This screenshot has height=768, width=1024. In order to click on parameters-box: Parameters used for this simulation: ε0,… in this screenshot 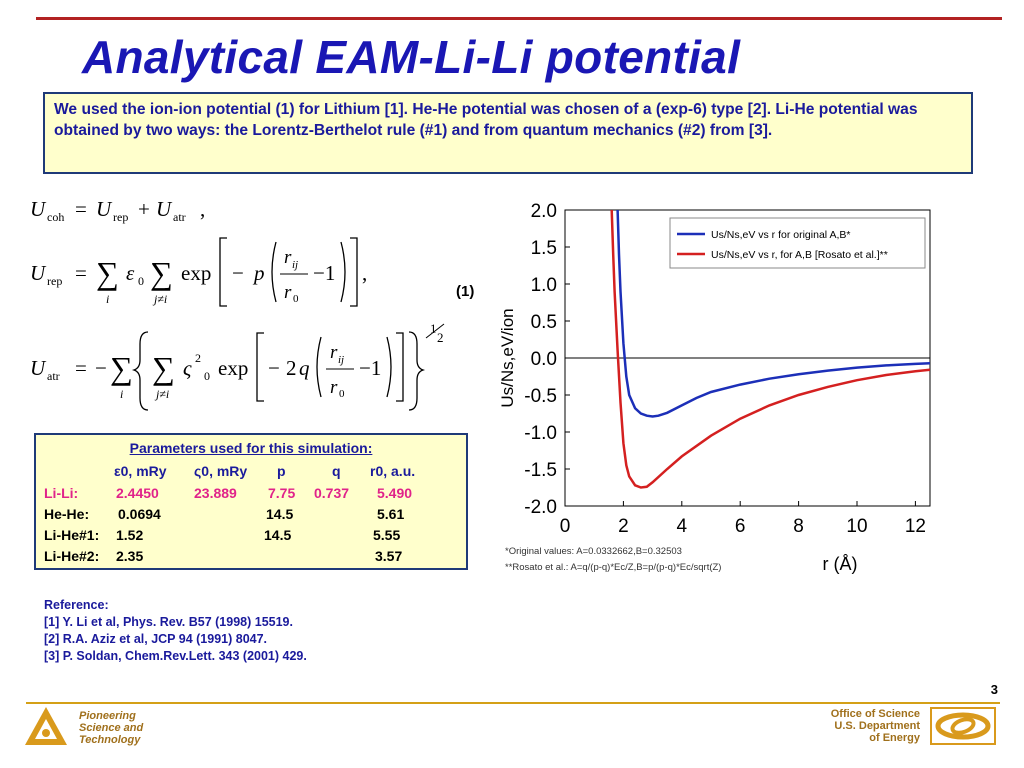, I will do `click(251, 501)`.